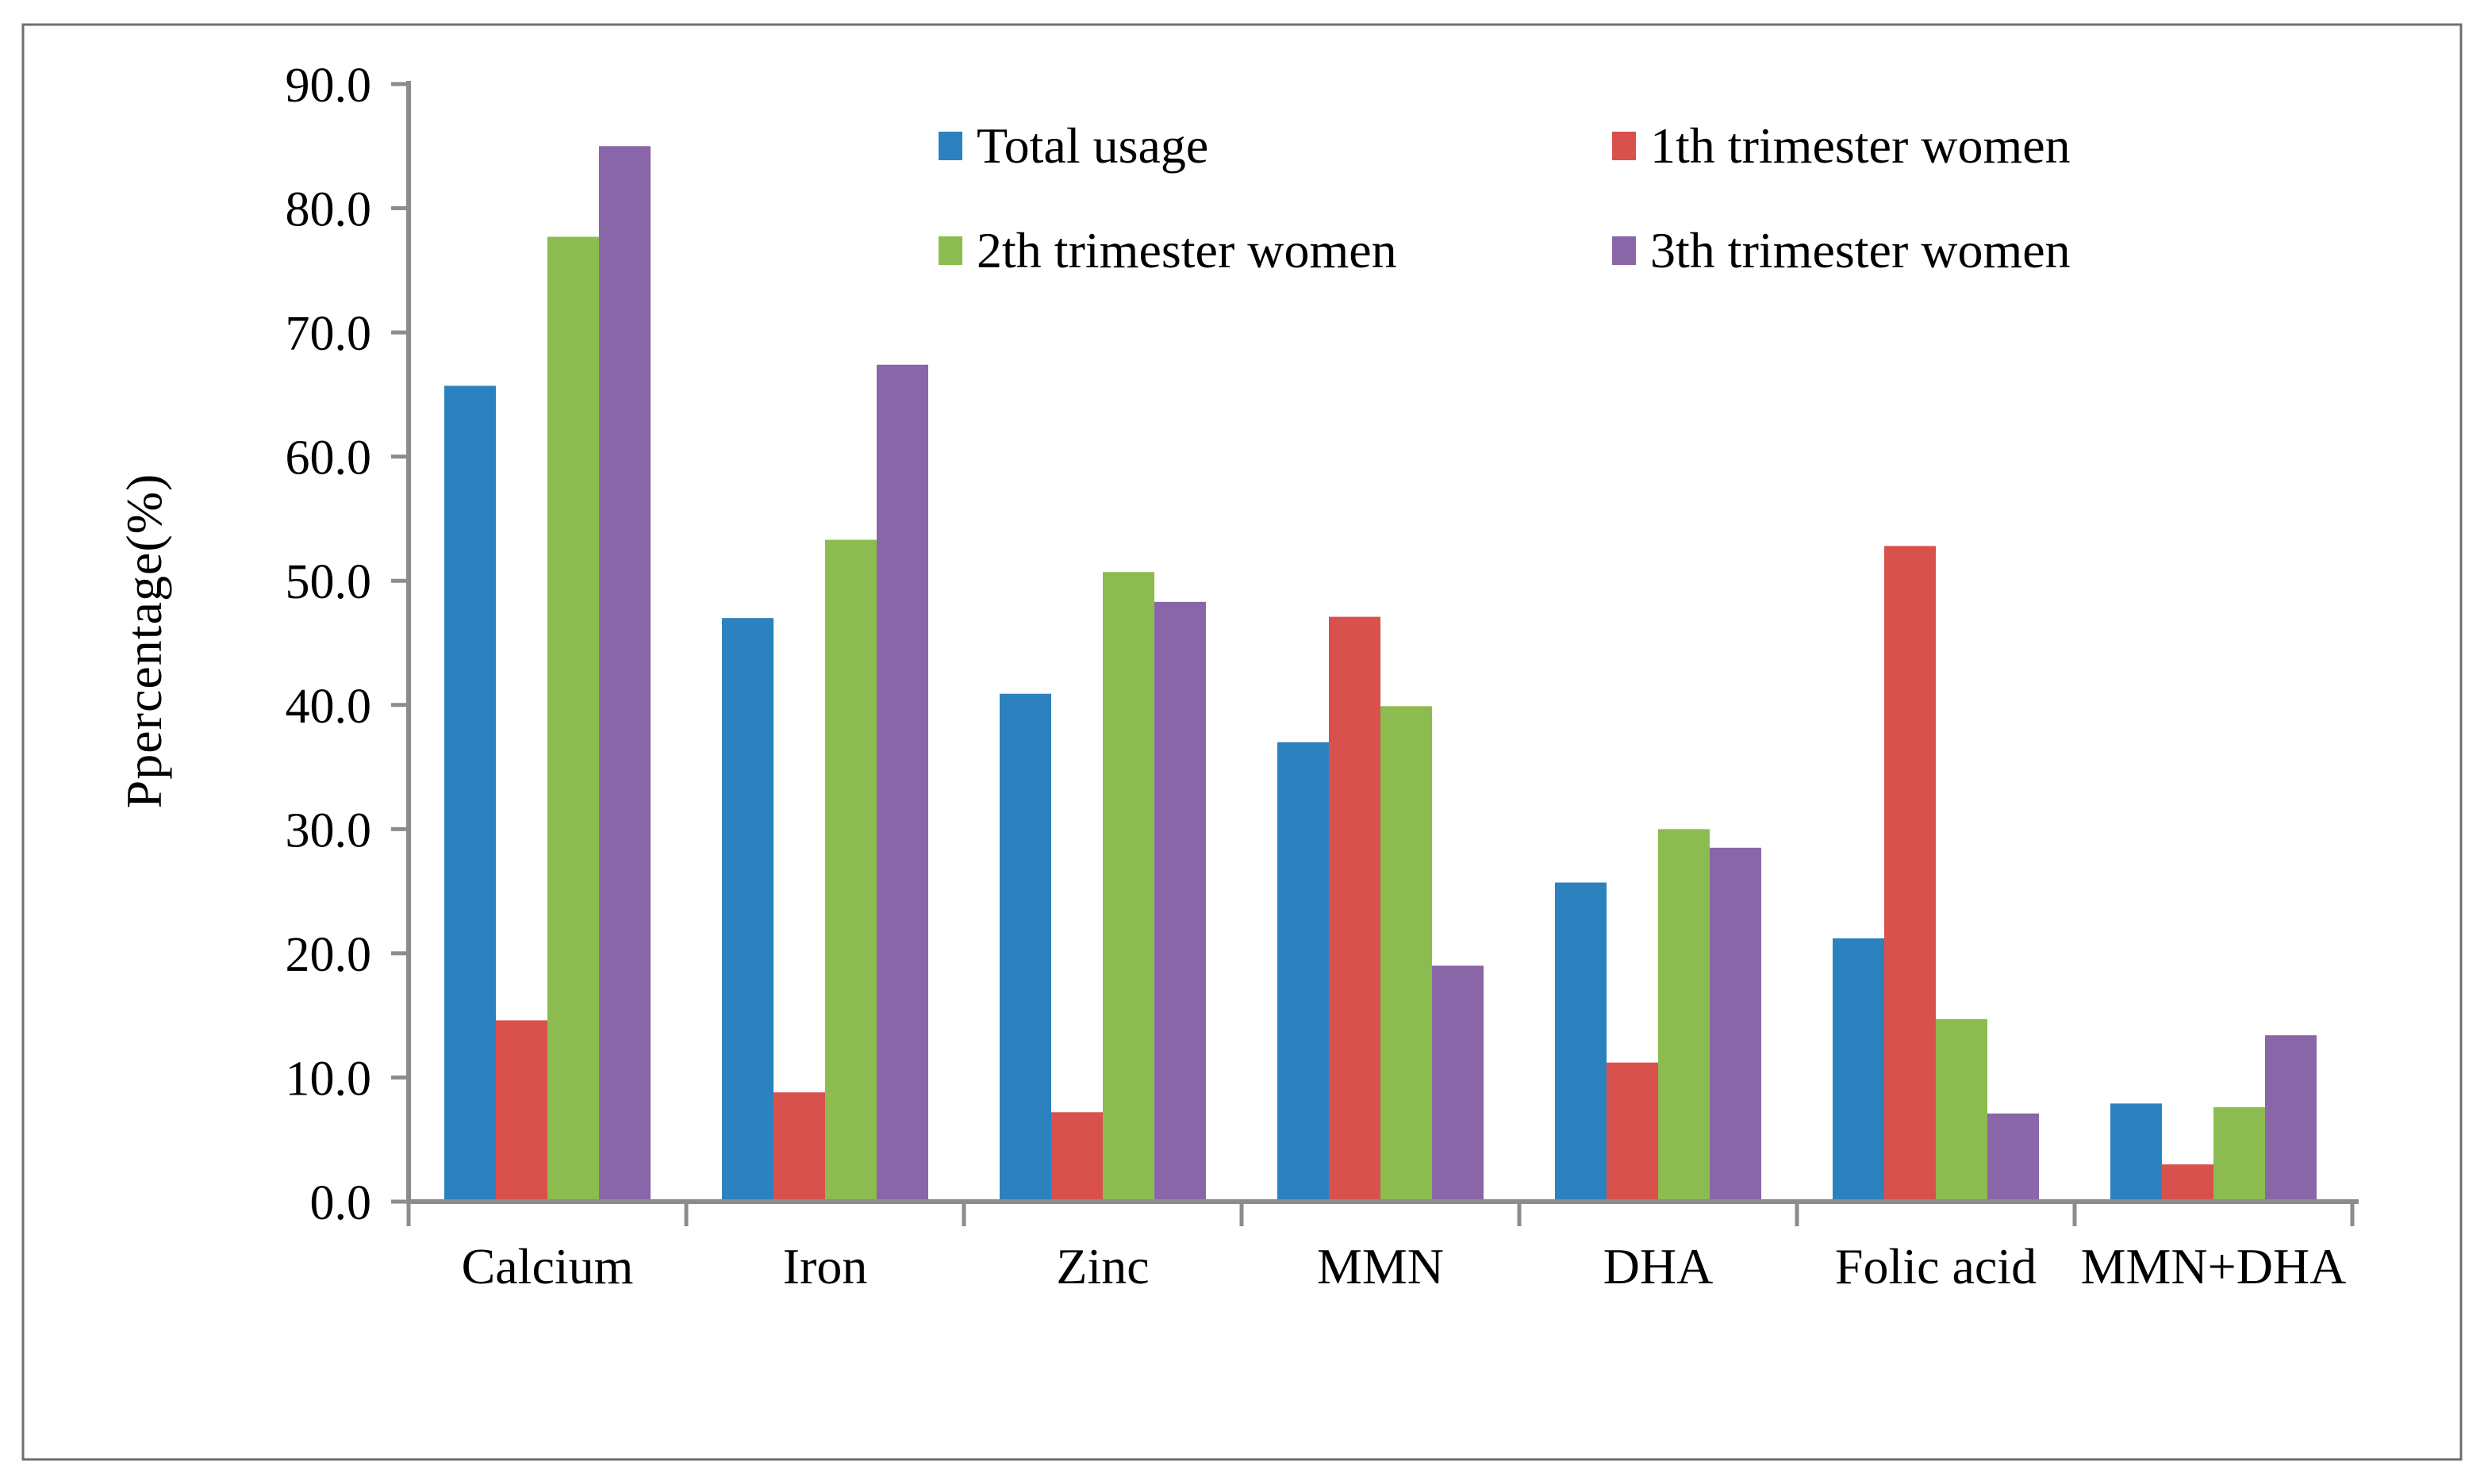 The height and width of the screenshot is (1484, 2484). Describe the element at coordinates (1187, 250) in the screenshot. I see `legend-label-2th-trimester: 2th trimester women` at that location.